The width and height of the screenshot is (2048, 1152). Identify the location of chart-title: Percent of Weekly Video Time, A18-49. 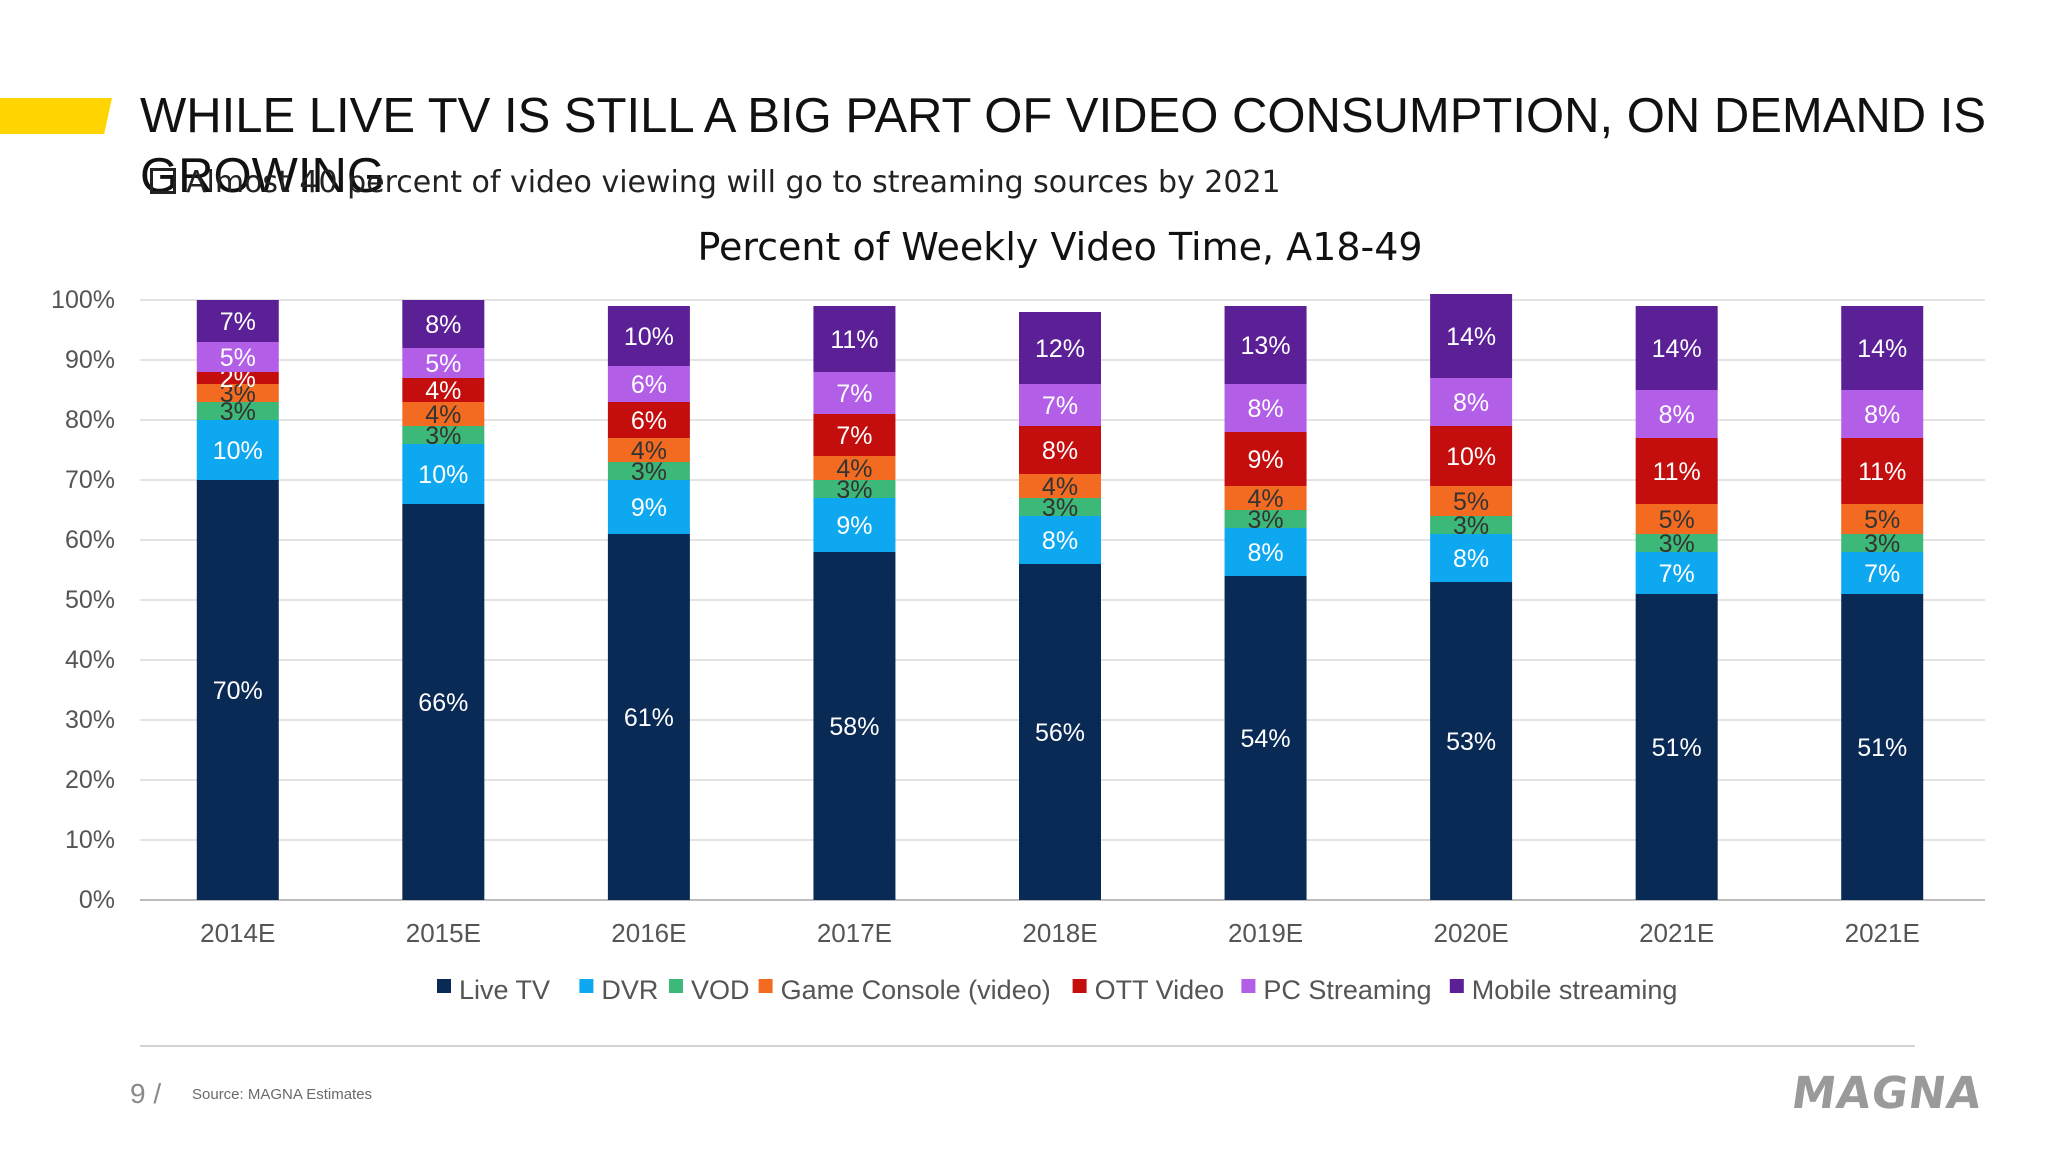
(1059, 247).